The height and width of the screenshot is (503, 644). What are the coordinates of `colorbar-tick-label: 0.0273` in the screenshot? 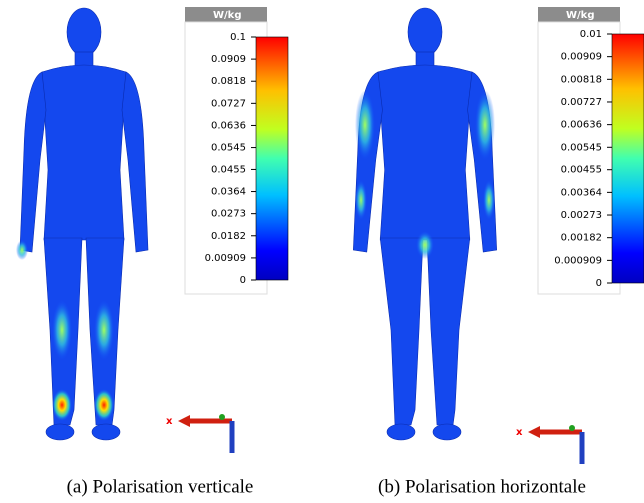 It's located at (228, 214).